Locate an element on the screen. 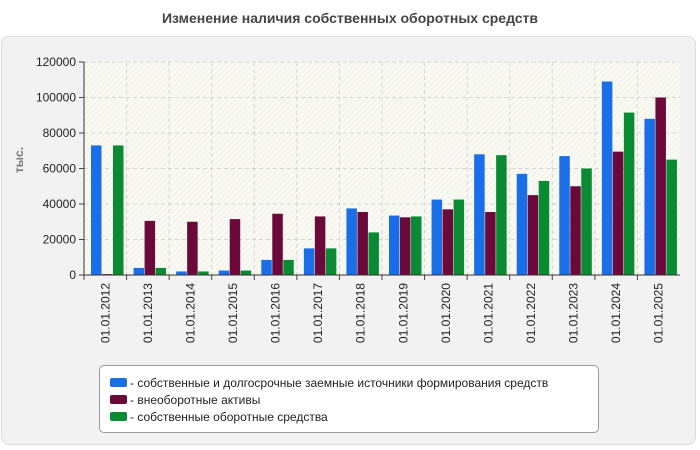 The width and height of the screenshot is (700, 450). x-tick-label: 01.01.2018 is located at coordinates (361, 313).